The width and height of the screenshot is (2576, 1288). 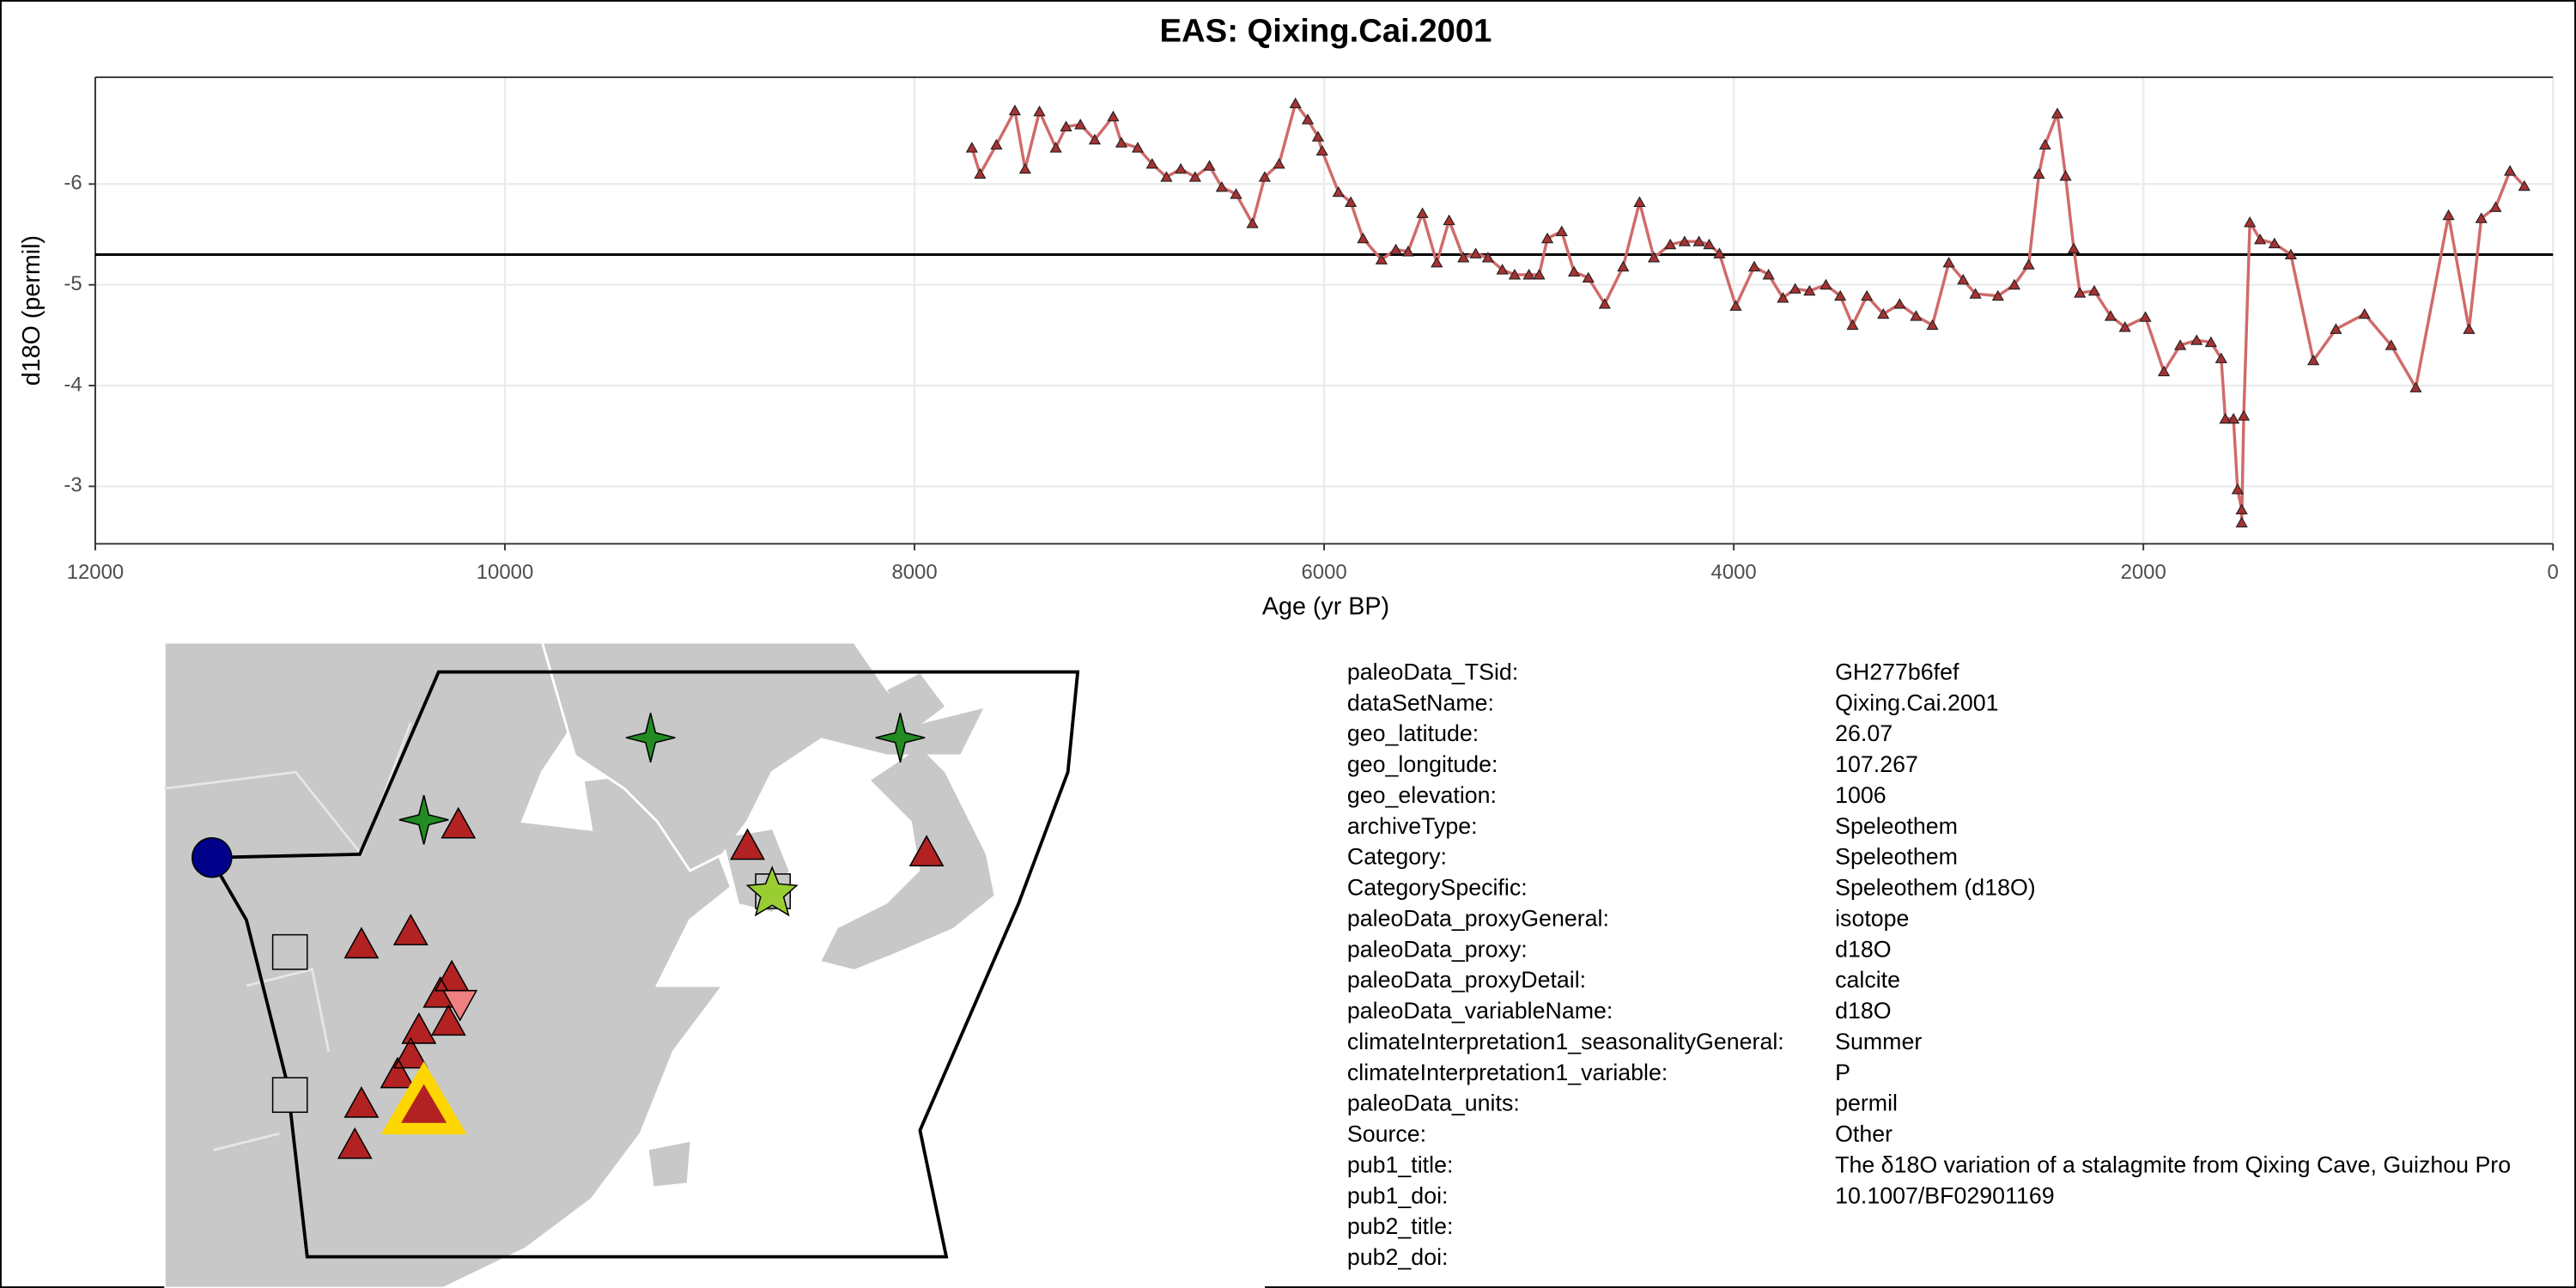 I want to click on metadata-key: pub2_doi:, so click(x=1398, y=1257).